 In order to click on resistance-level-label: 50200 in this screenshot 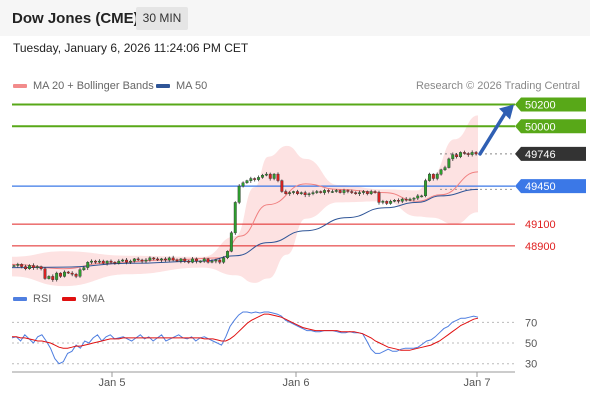, I will do `click(540, 106)`.